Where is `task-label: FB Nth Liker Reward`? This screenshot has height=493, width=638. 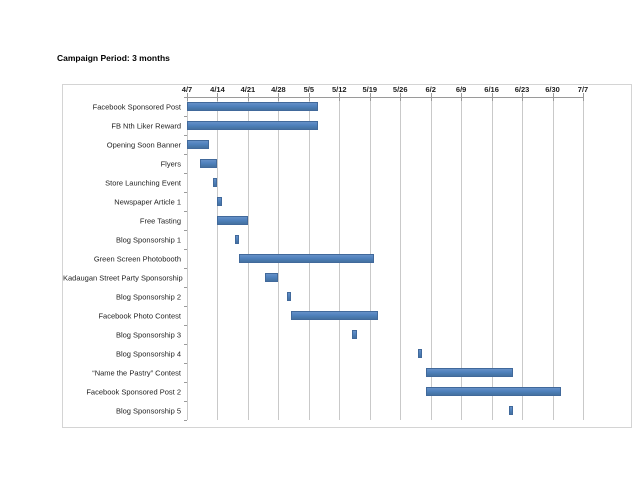
task-label: FB Nth Liker Reward is located at coordinates (146, 125).